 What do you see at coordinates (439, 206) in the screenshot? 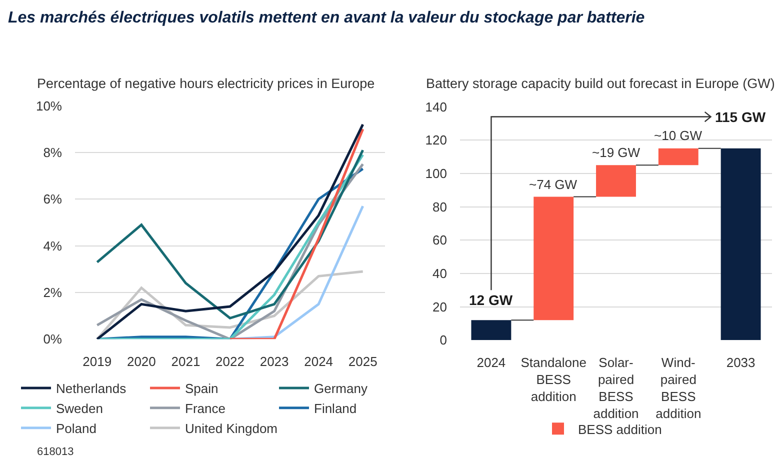
I see `y-tick-label: 80` at bounding box center [439, 206].